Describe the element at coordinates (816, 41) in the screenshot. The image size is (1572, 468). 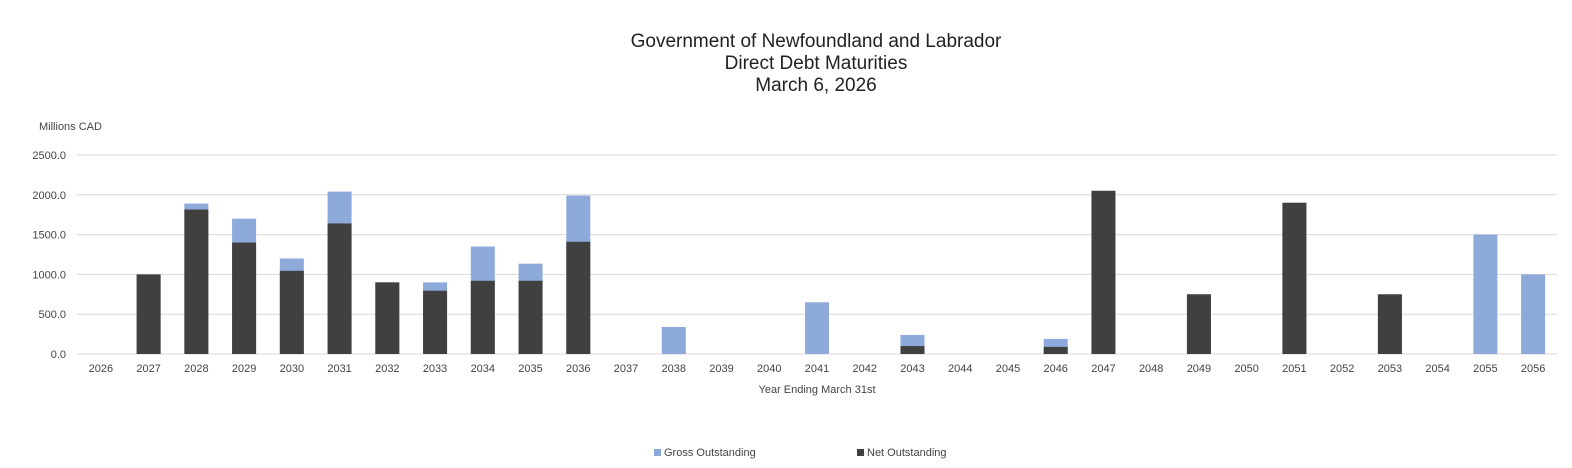
I see `chart-title-line1: Government of Newfoundland and Labrador` at that location.